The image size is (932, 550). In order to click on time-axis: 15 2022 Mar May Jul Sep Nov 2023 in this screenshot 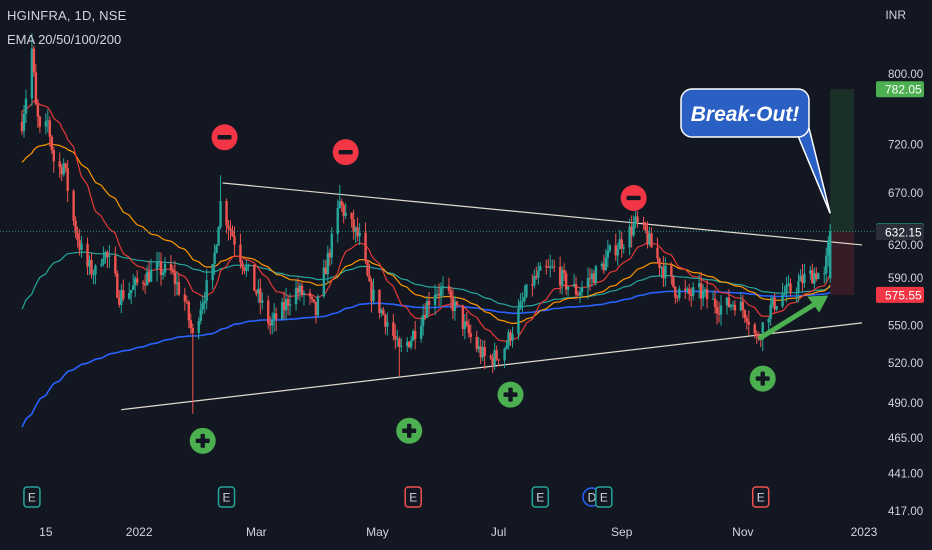, I will do `click(458, 532)`.